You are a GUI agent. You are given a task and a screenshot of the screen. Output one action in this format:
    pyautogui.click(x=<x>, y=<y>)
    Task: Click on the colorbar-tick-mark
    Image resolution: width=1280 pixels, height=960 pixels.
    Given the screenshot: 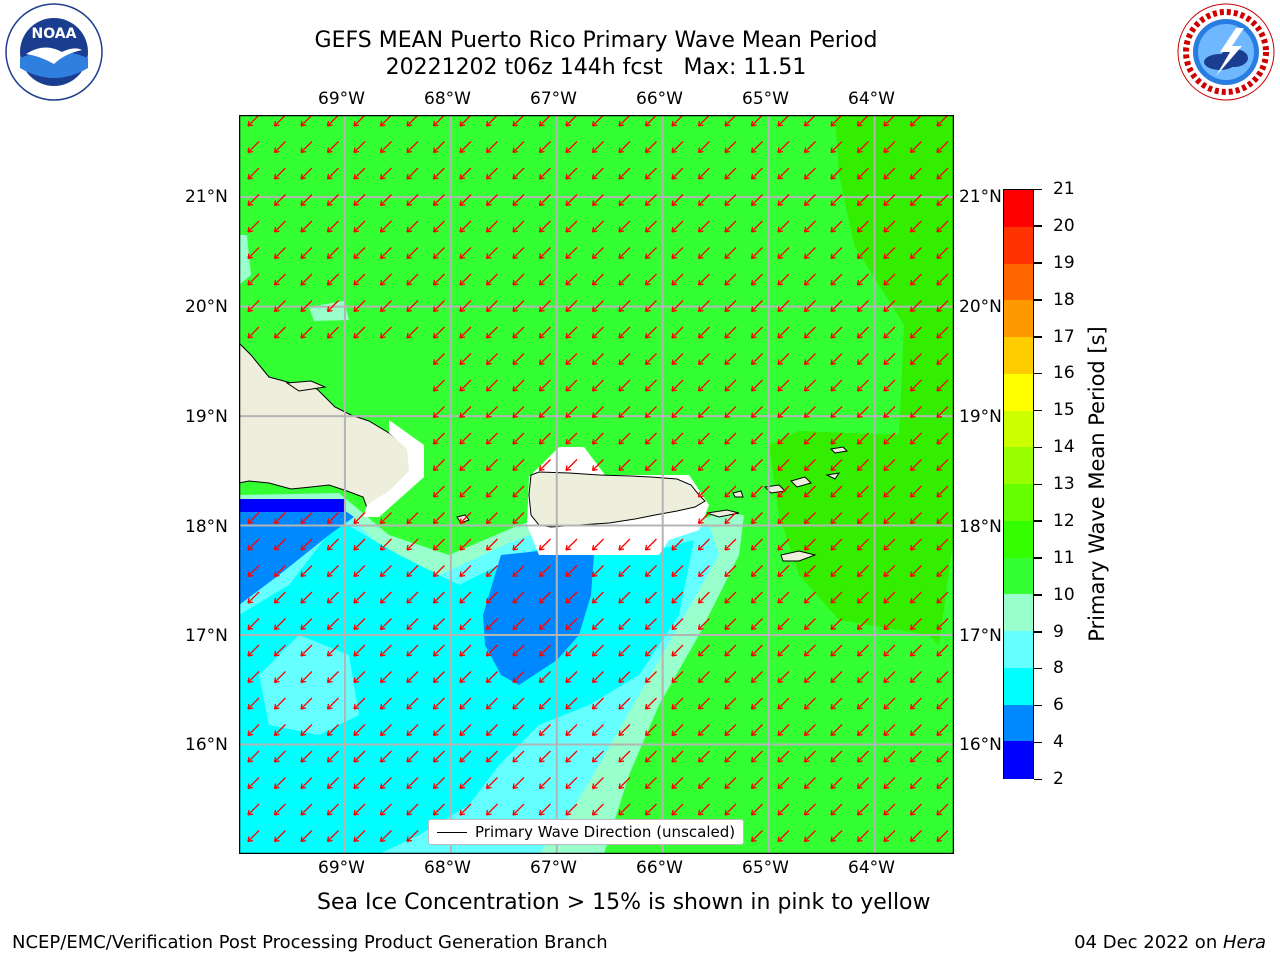 What is the action you would take?
    pyautogui.click(x=1038, y=632)
    